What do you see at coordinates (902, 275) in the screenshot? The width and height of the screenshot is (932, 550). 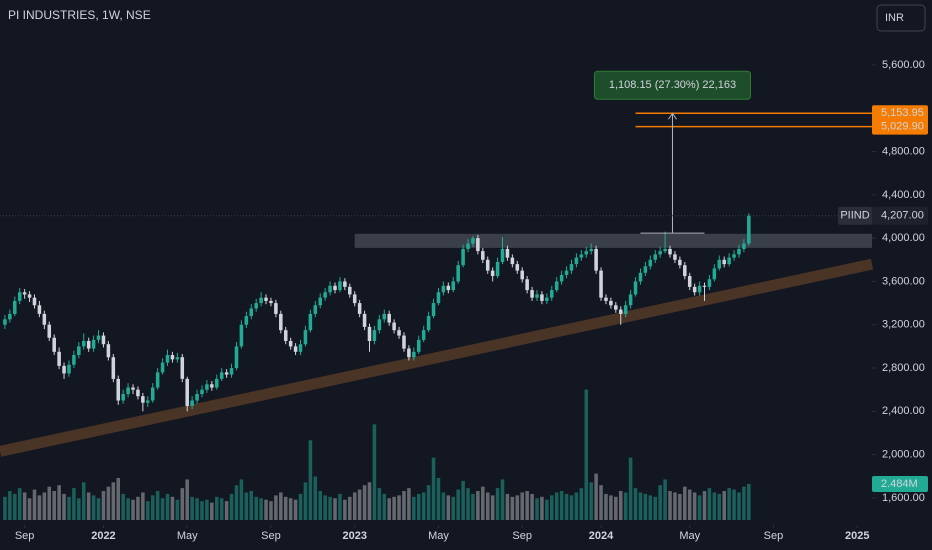 I see `price-axis` at bounding box center [902, 275].